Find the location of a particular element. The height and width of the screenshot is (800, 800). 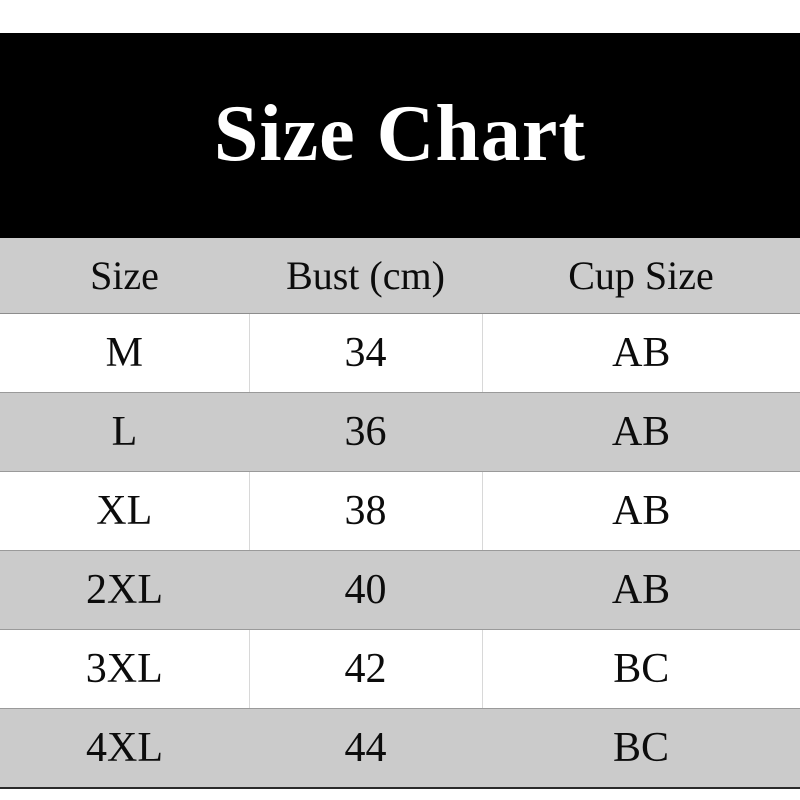

table-row: M 34 AB is located at coordinates (400, 353).